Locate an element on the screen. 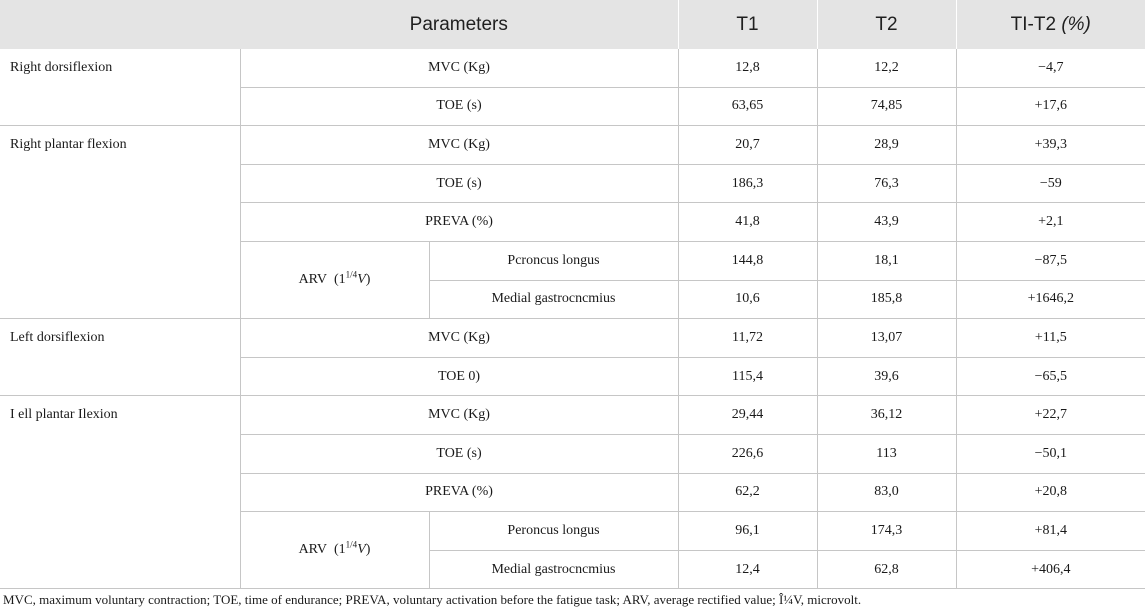 This screenshot has height=611, width=1145. t1-cell: 10,6 is located at coordinates (748, 300).